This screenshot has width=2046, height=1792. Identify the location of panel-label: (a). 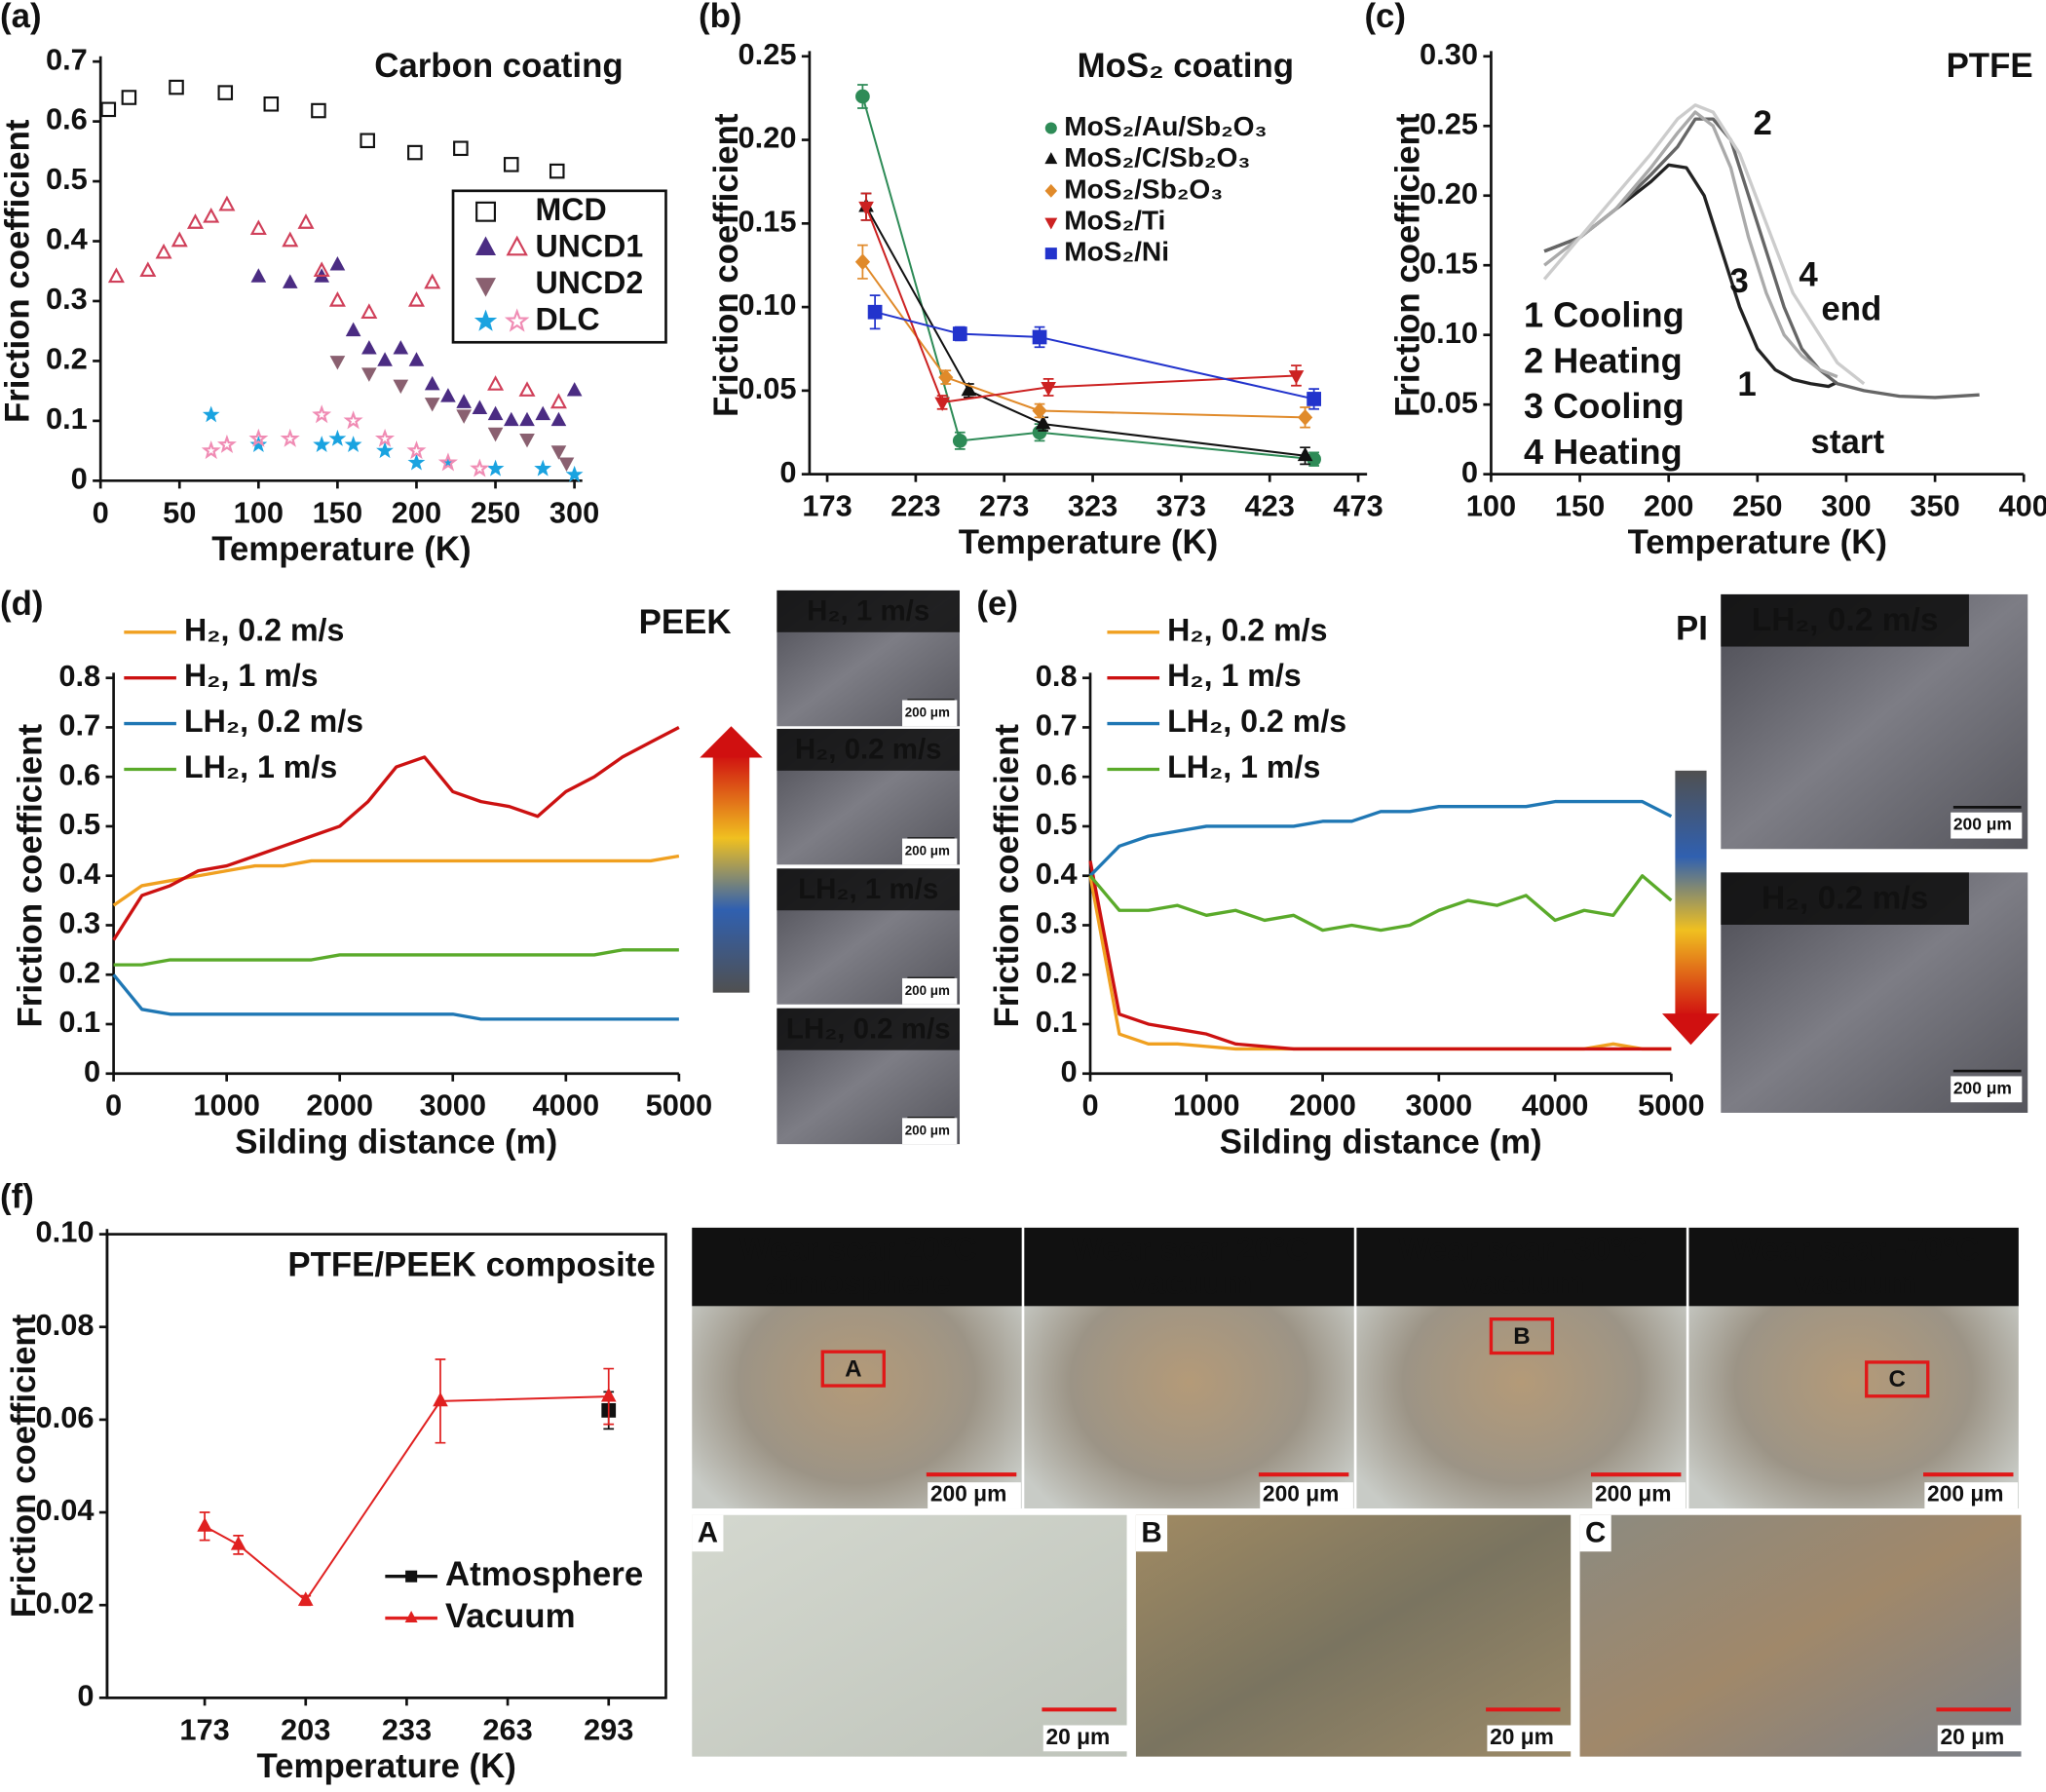
(21, 17).